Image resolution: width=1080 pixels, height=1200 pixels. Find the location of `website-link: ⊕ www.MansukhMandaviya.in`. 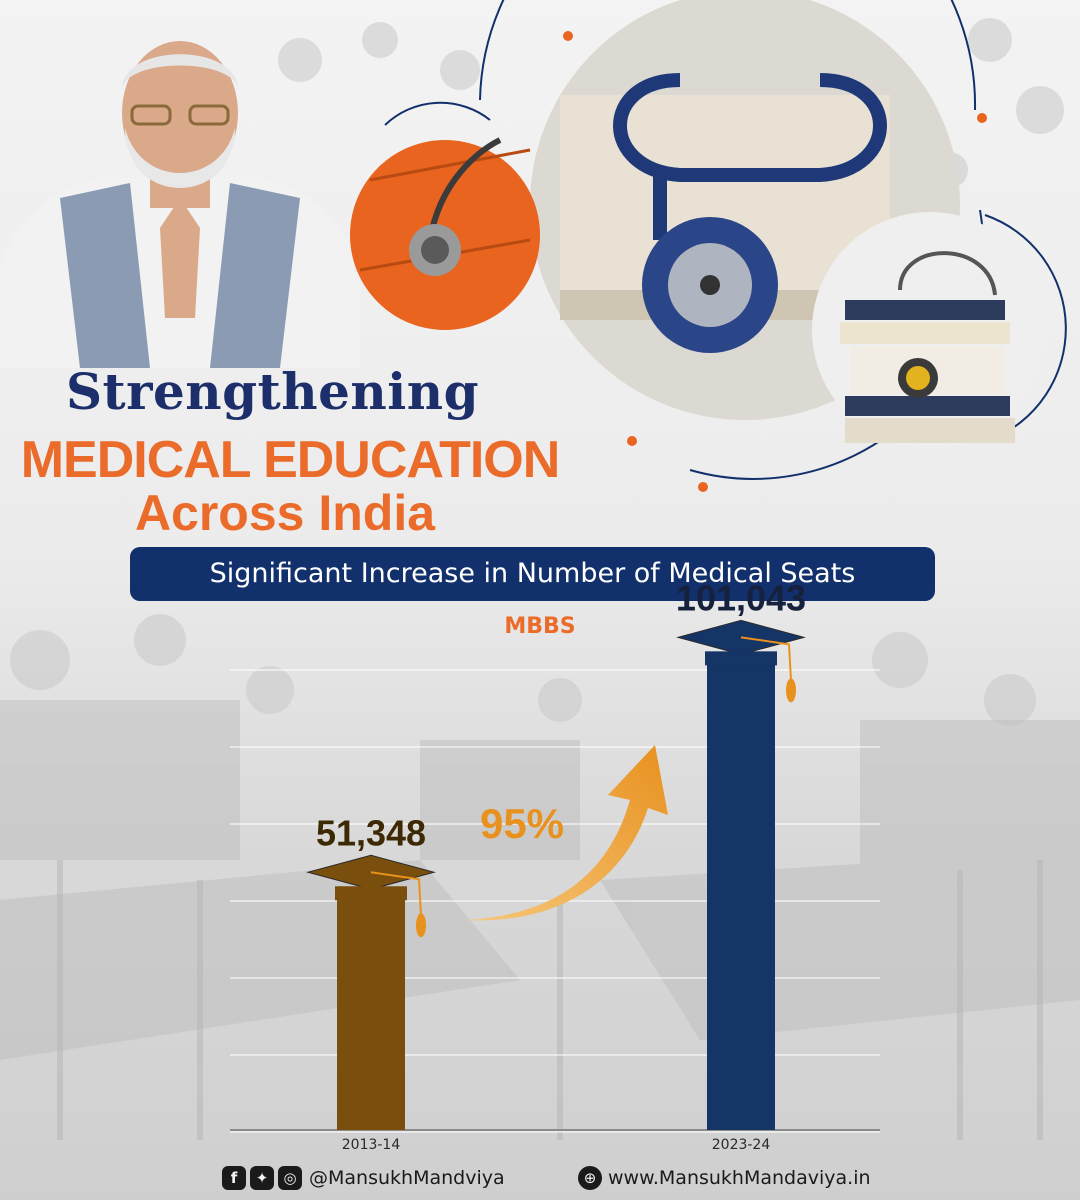

website-link: ⊕ www.MansukhMandaviya.in is located at coordinates (724, 1178).